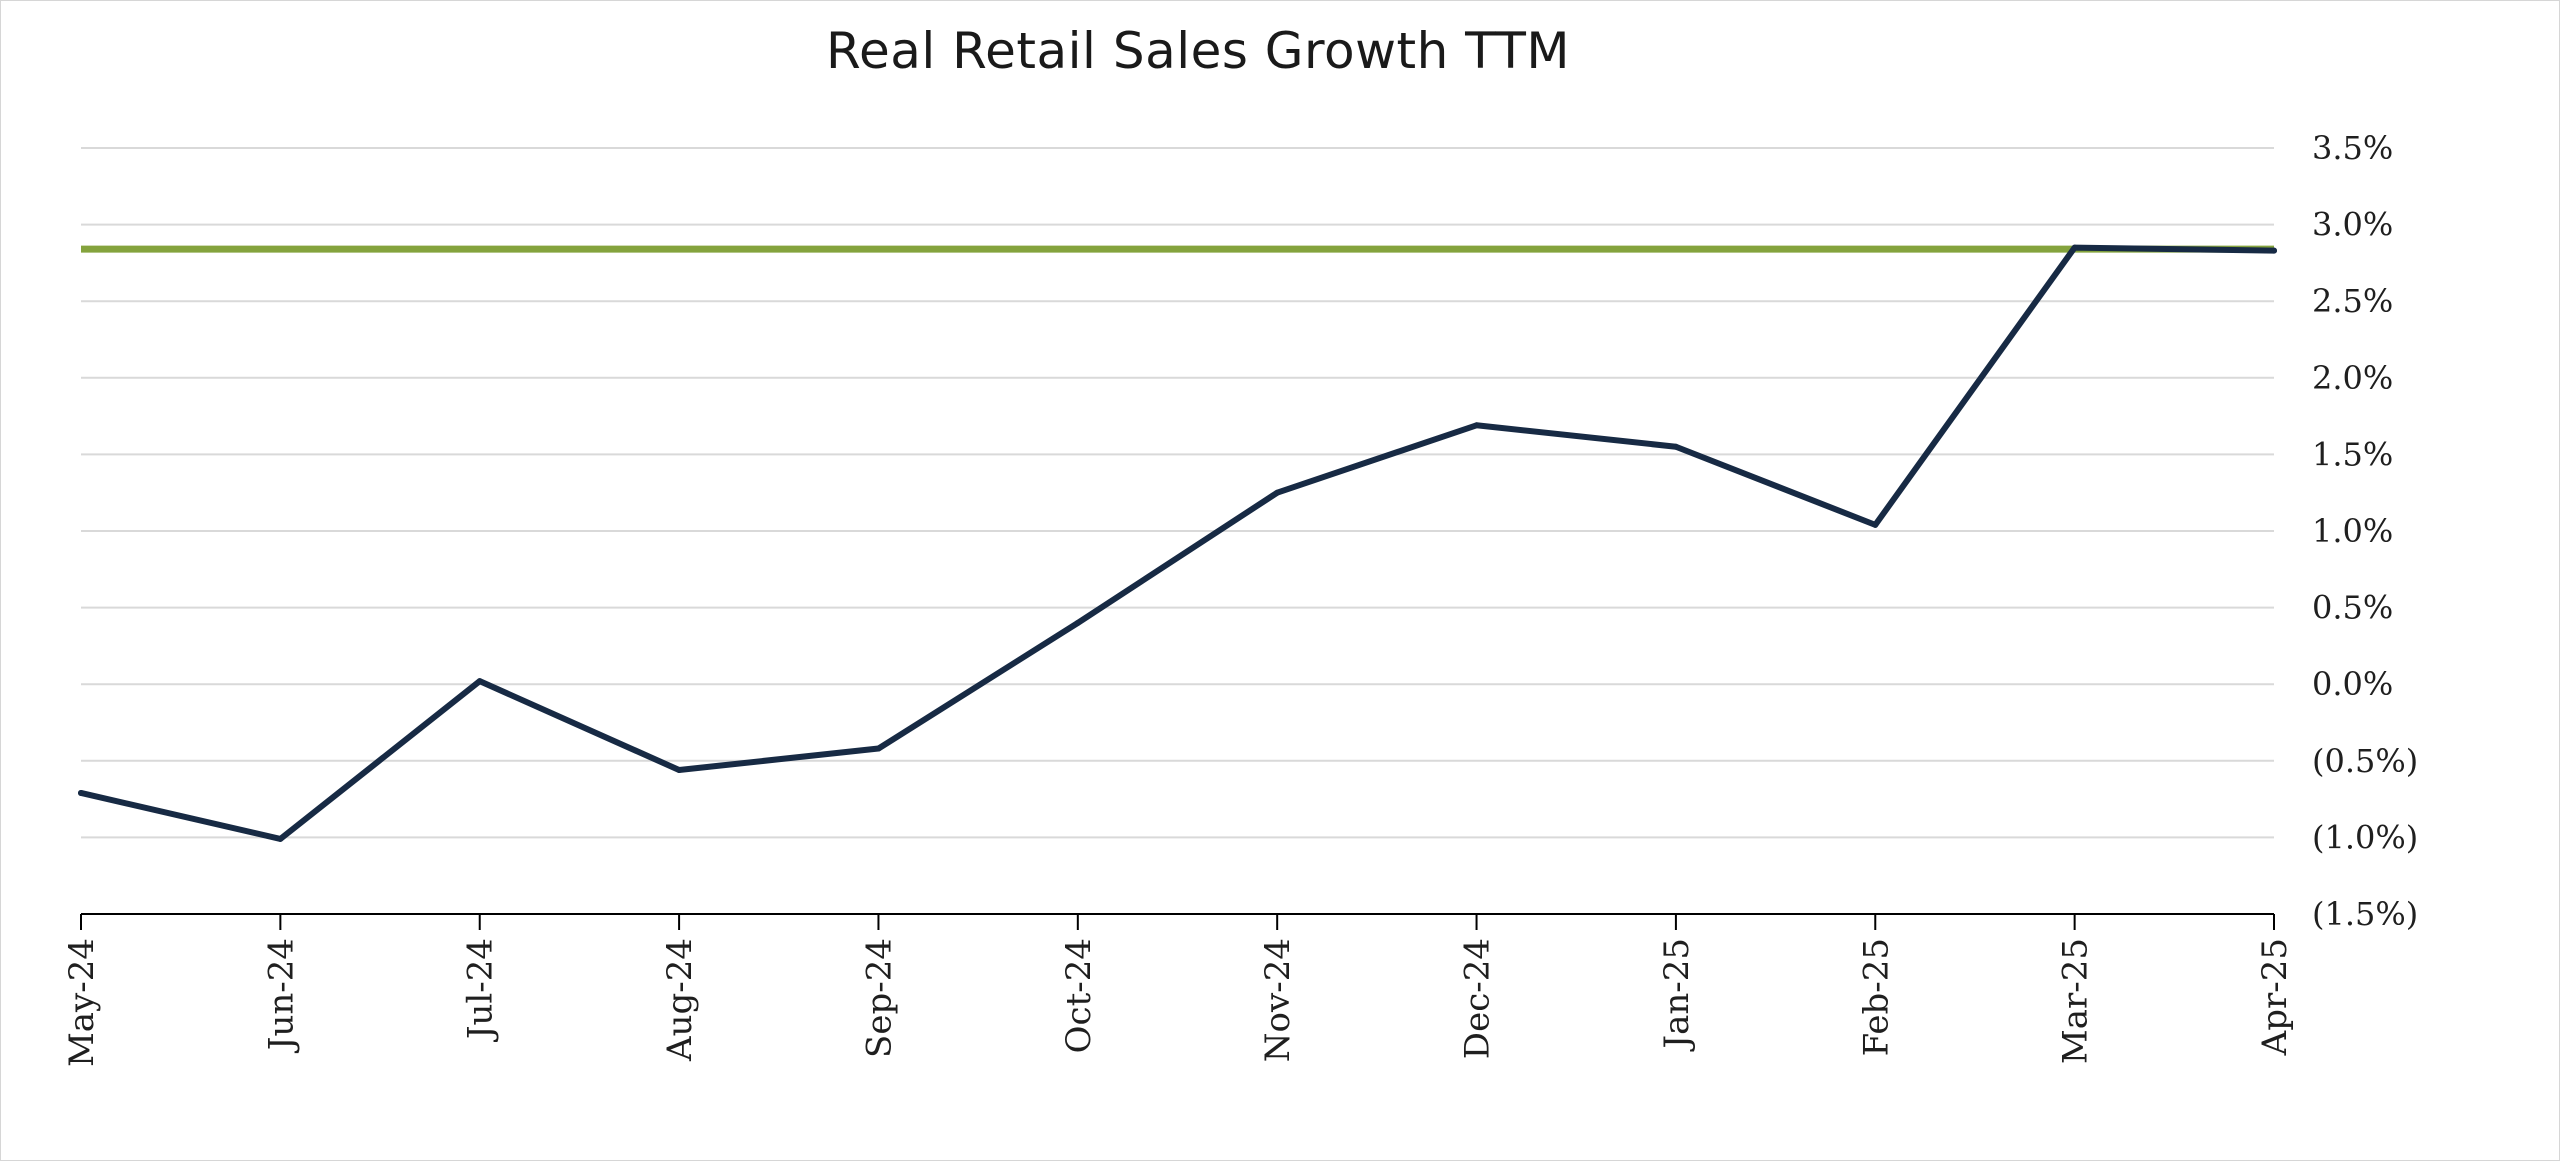 This screenshot has height=1161, width=2560. Describe the element at coordinates (481, 990) in the screenshot. I see `x-tick-label: Jul-24` at that location.